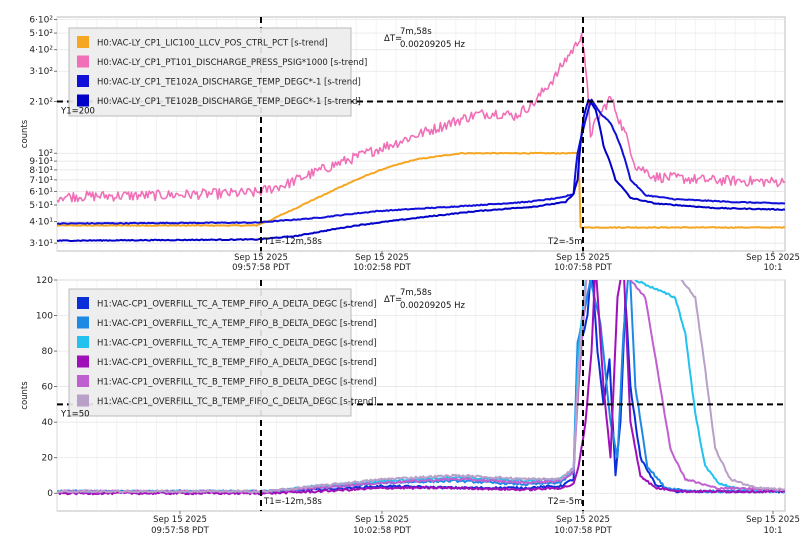  Describe the element at coordinates (41, 162) in the screenshot. I see `y-tick-label: 9·10¹` at that location.